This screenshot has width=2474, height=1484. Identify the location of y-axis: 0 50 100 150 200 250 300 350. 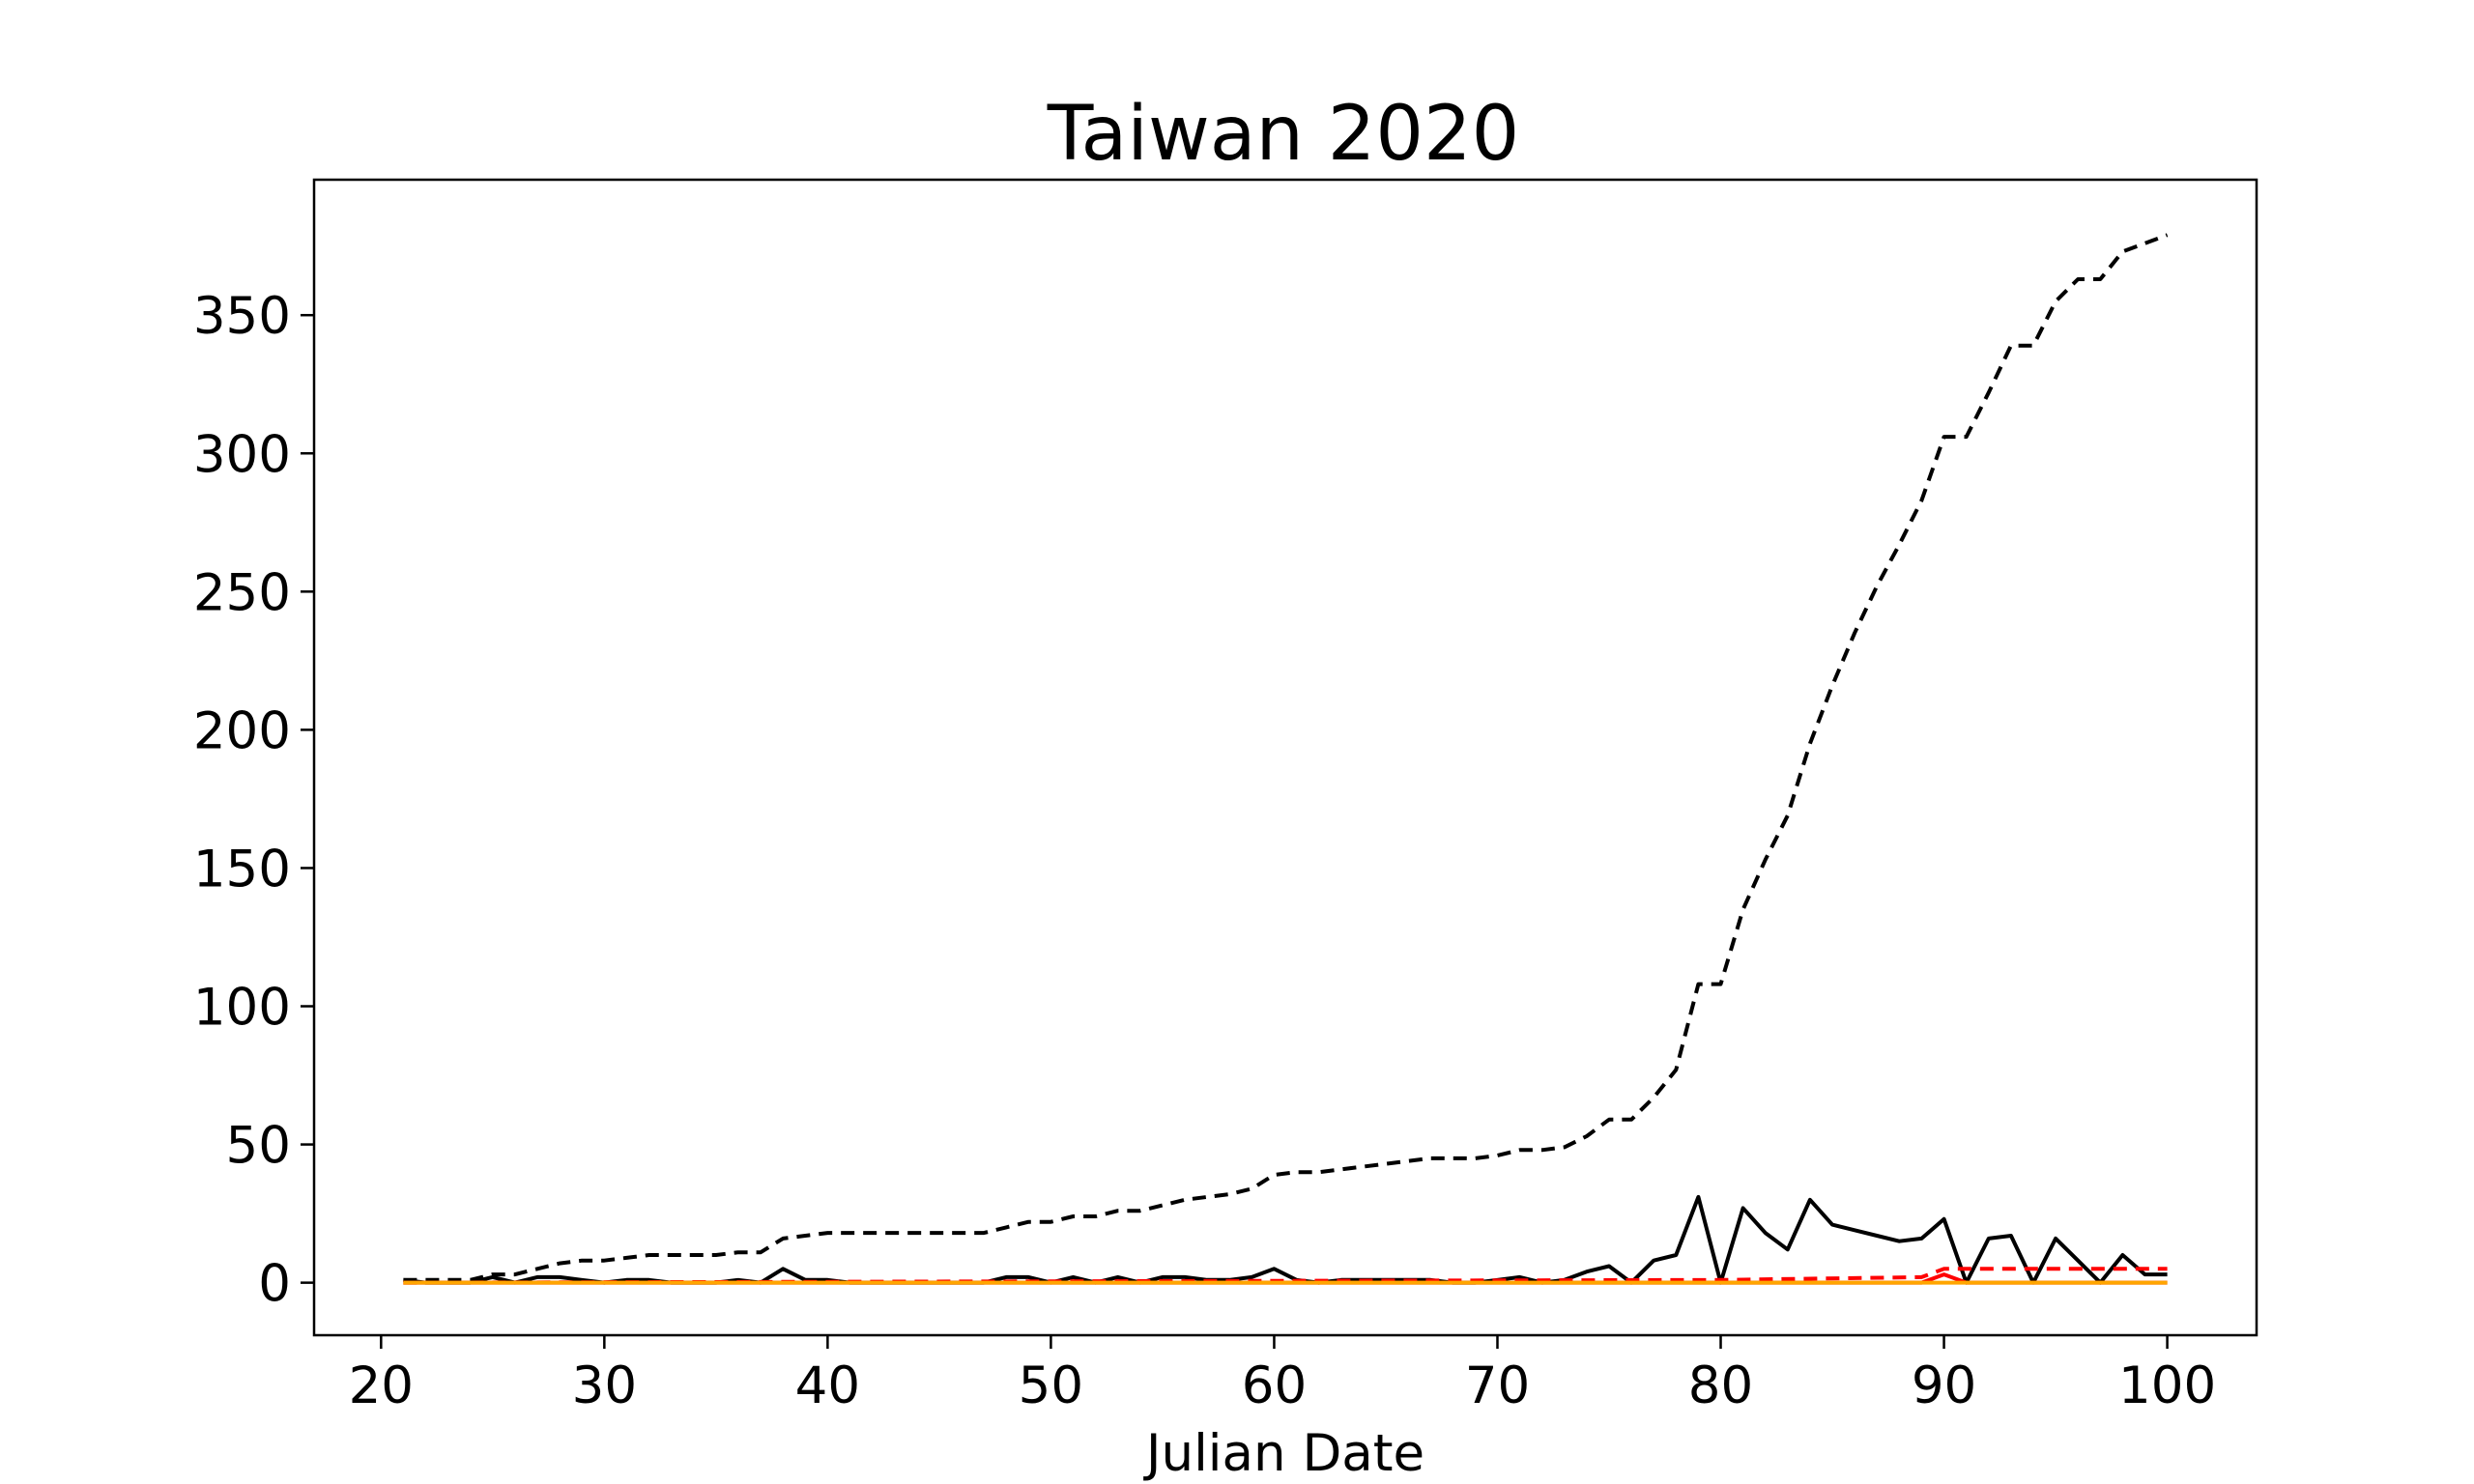
(253, 800).